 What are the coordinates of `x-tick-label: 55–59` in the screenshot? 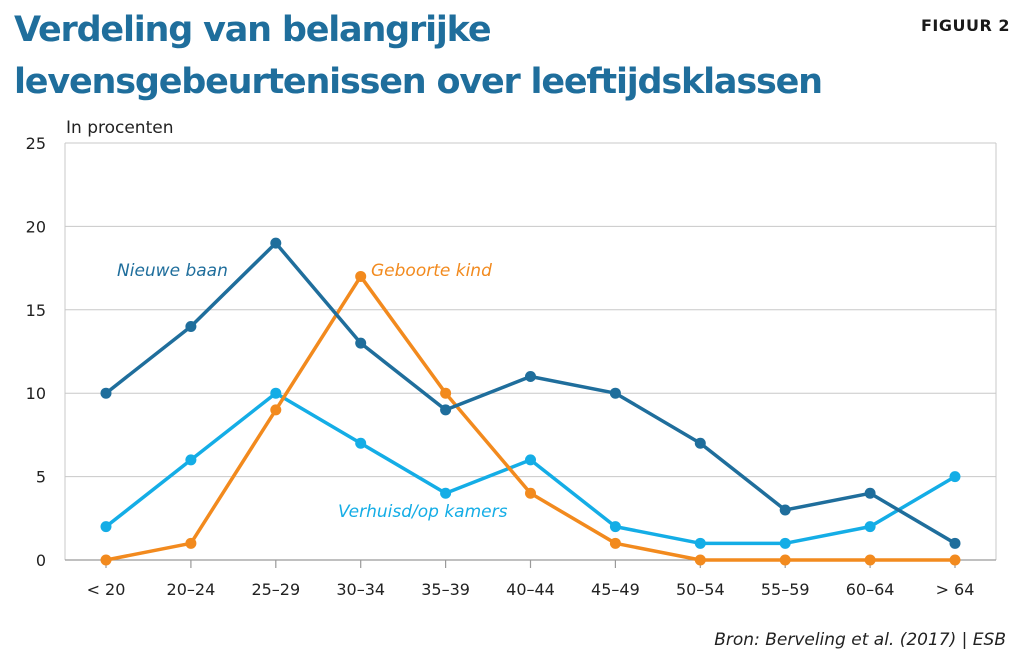 It's located at (785, 589).